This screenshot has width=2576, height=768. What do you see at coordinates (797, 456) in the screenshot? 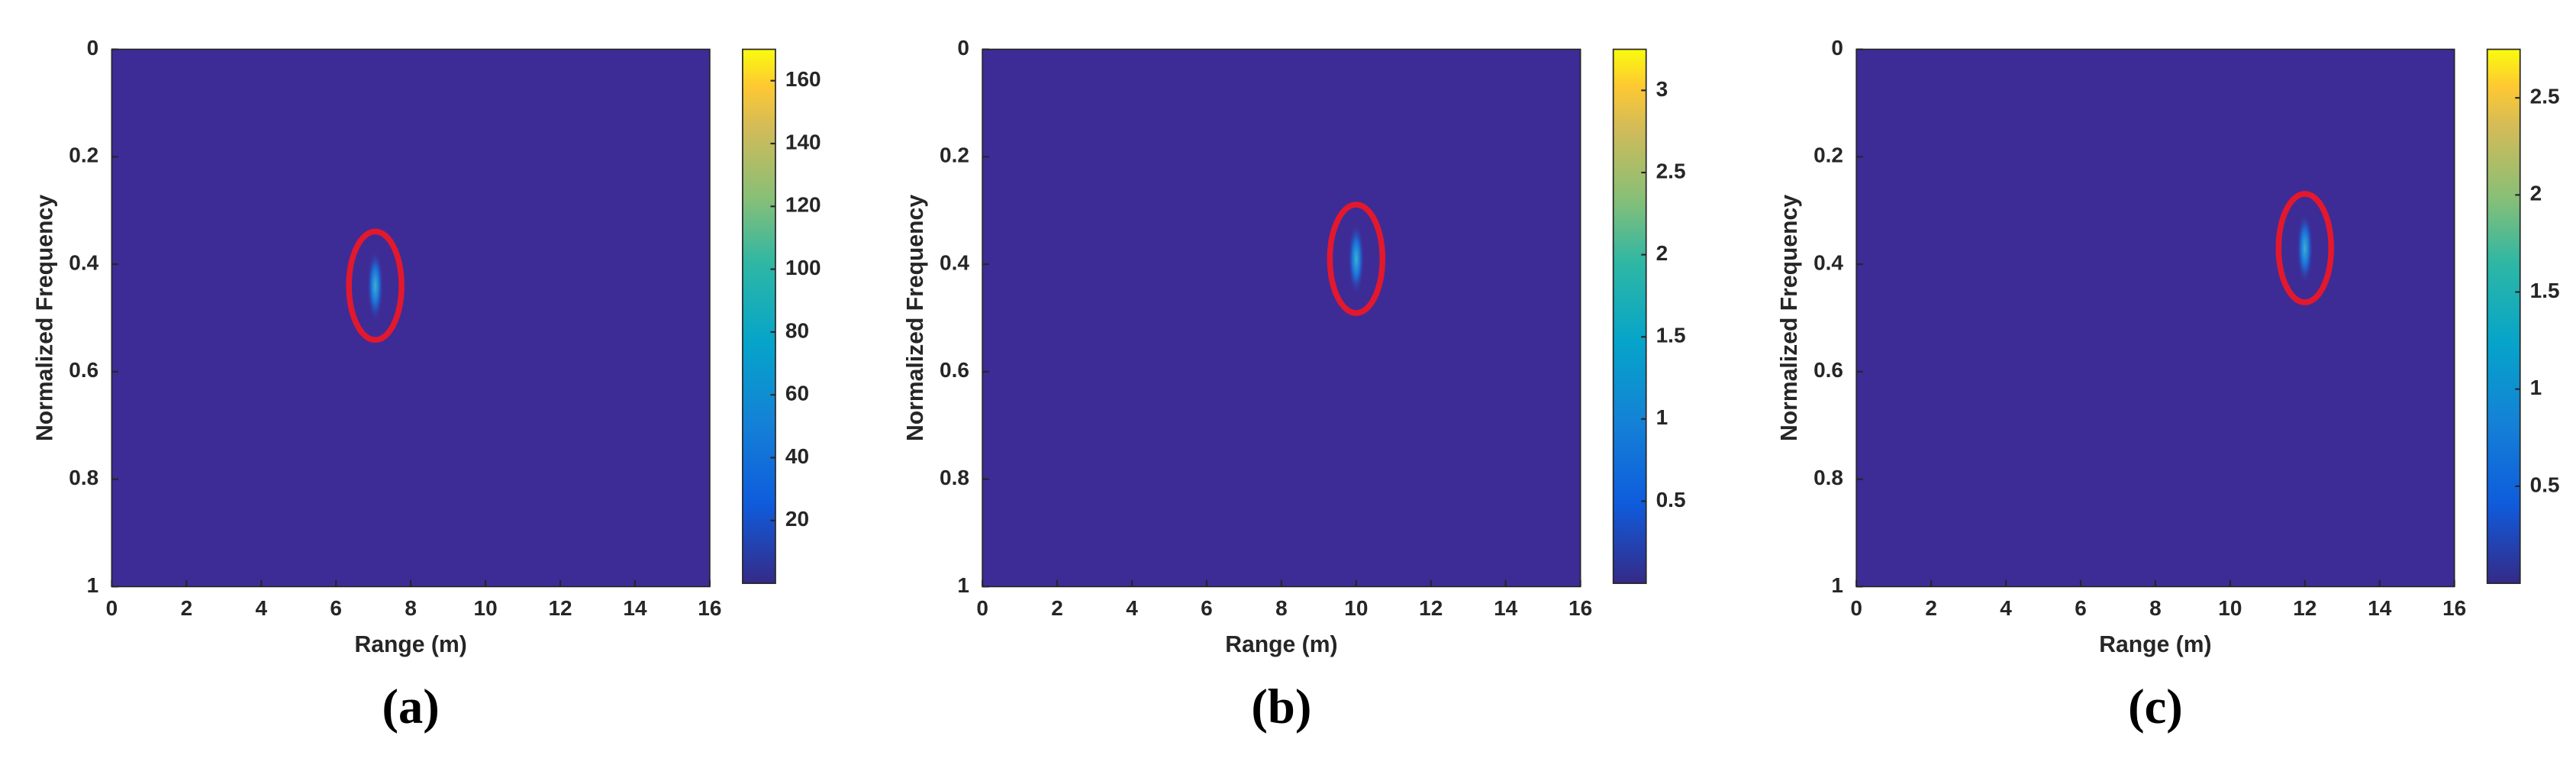
I see `colorbar-tick-label: 40` at bounding box center [797, 456].